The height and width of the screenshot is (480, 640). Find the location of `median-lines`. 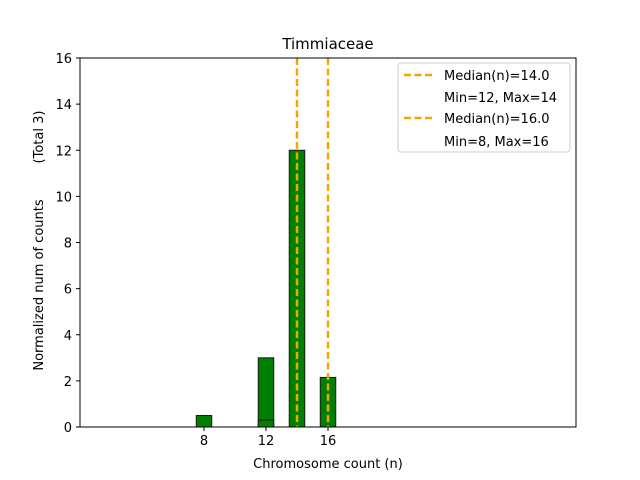

median-lines is located at coordinates (312, 242).